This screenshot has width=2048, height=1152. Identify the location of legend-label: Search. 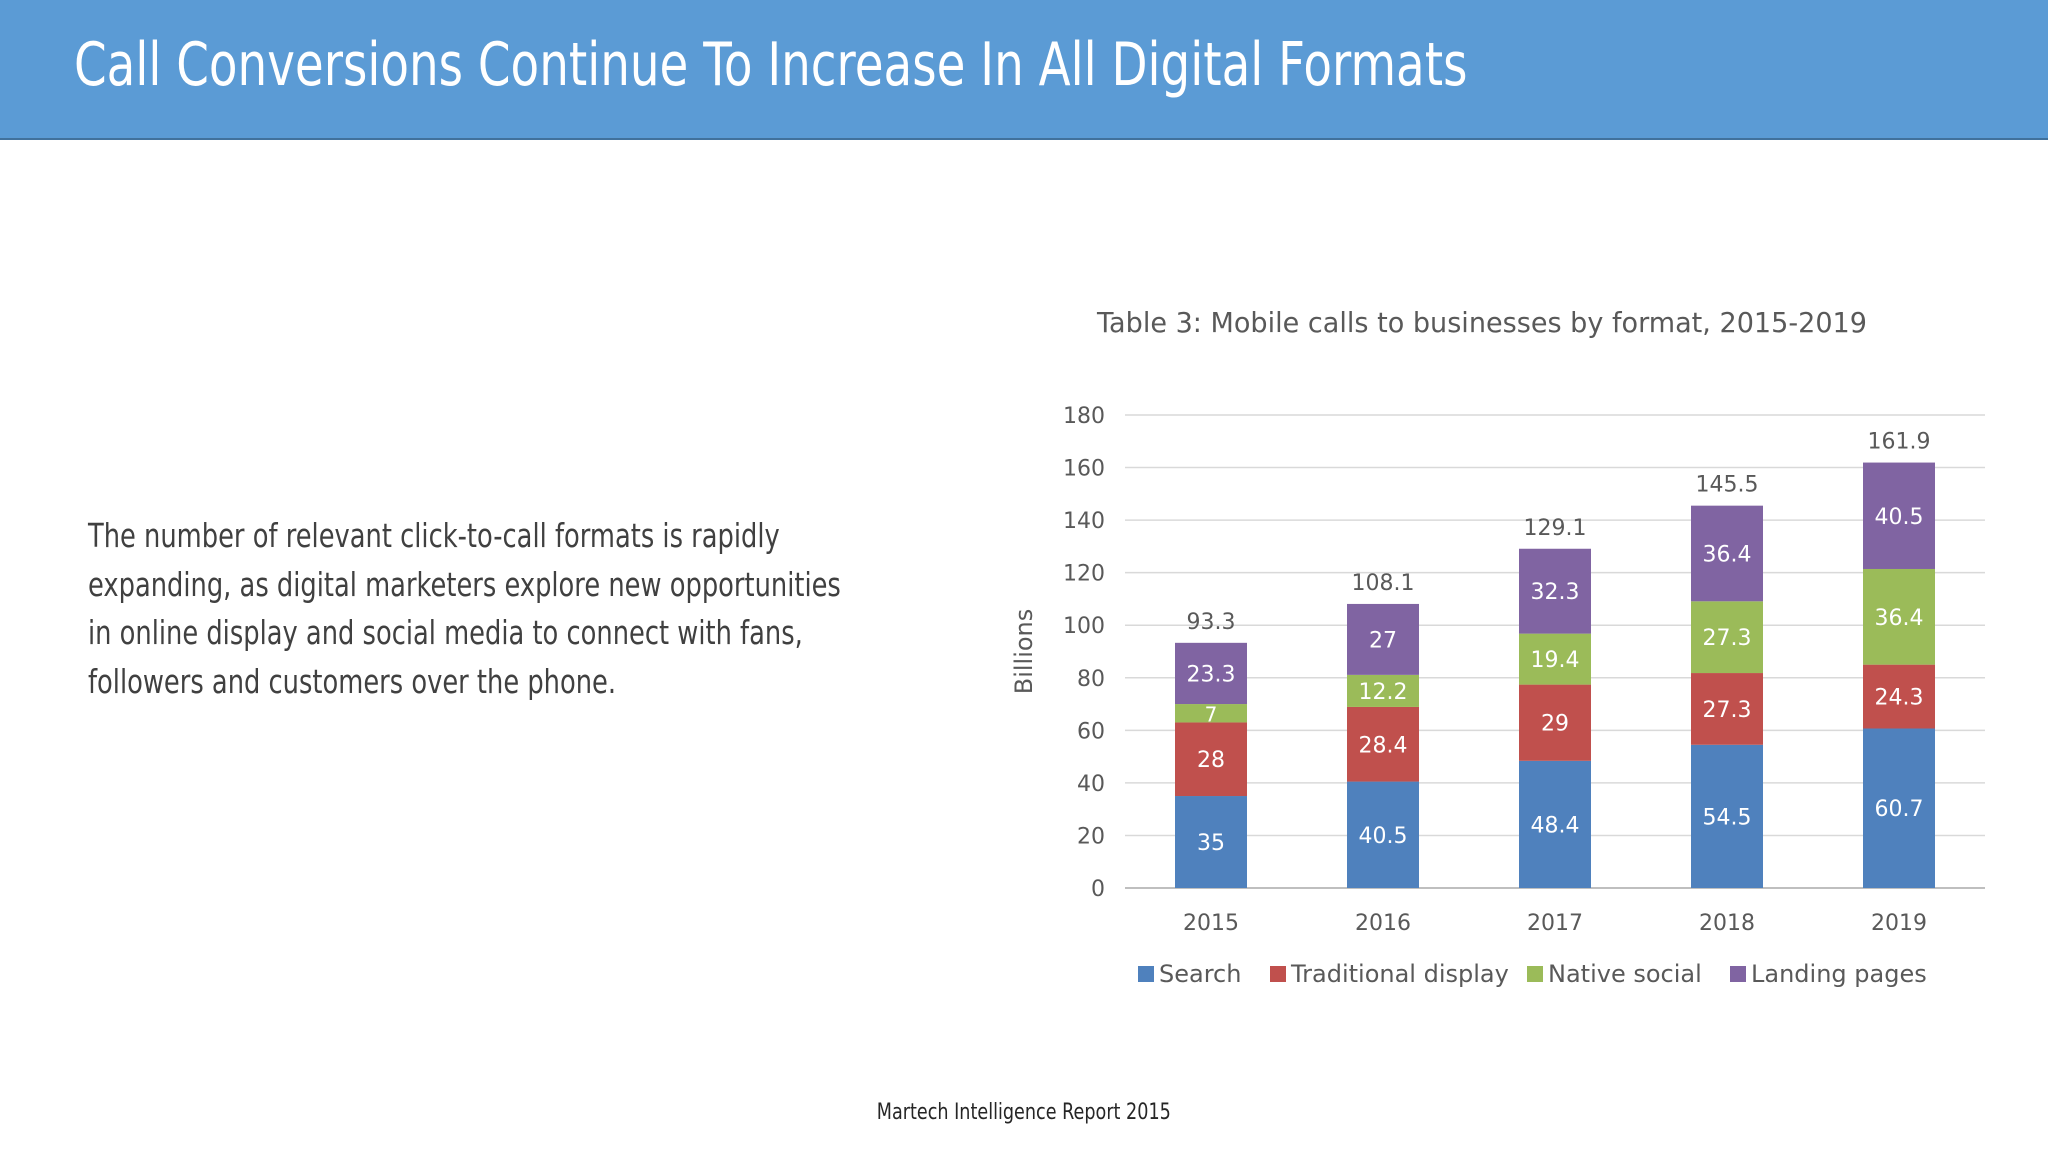
(1200, 974).